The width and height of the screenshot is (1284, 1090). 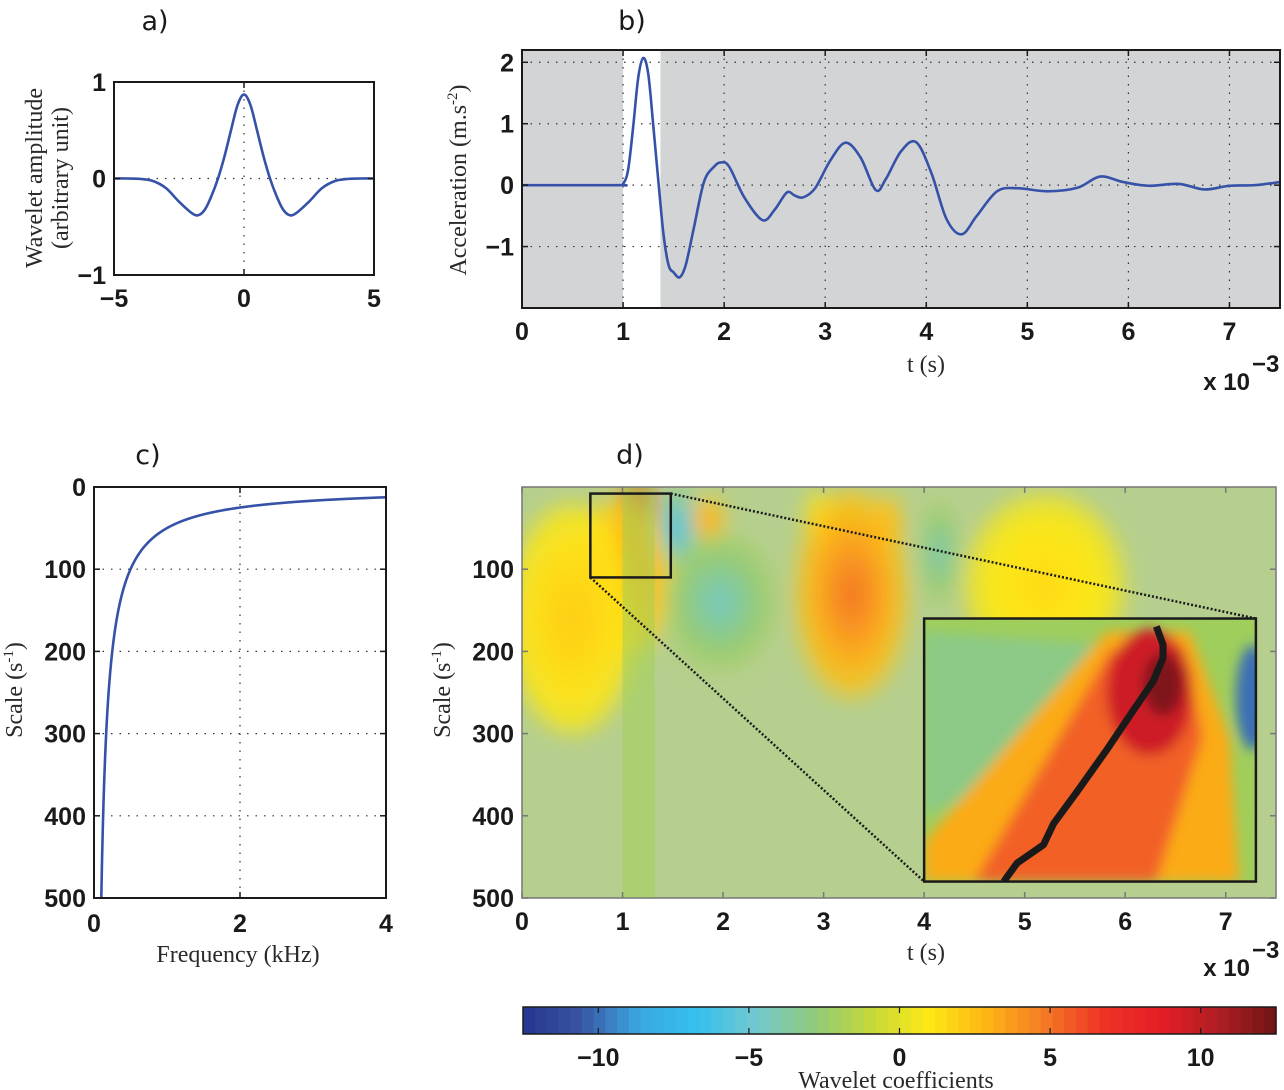 I want to click on x-tick-label: 6, so click(x=1128, y=332).